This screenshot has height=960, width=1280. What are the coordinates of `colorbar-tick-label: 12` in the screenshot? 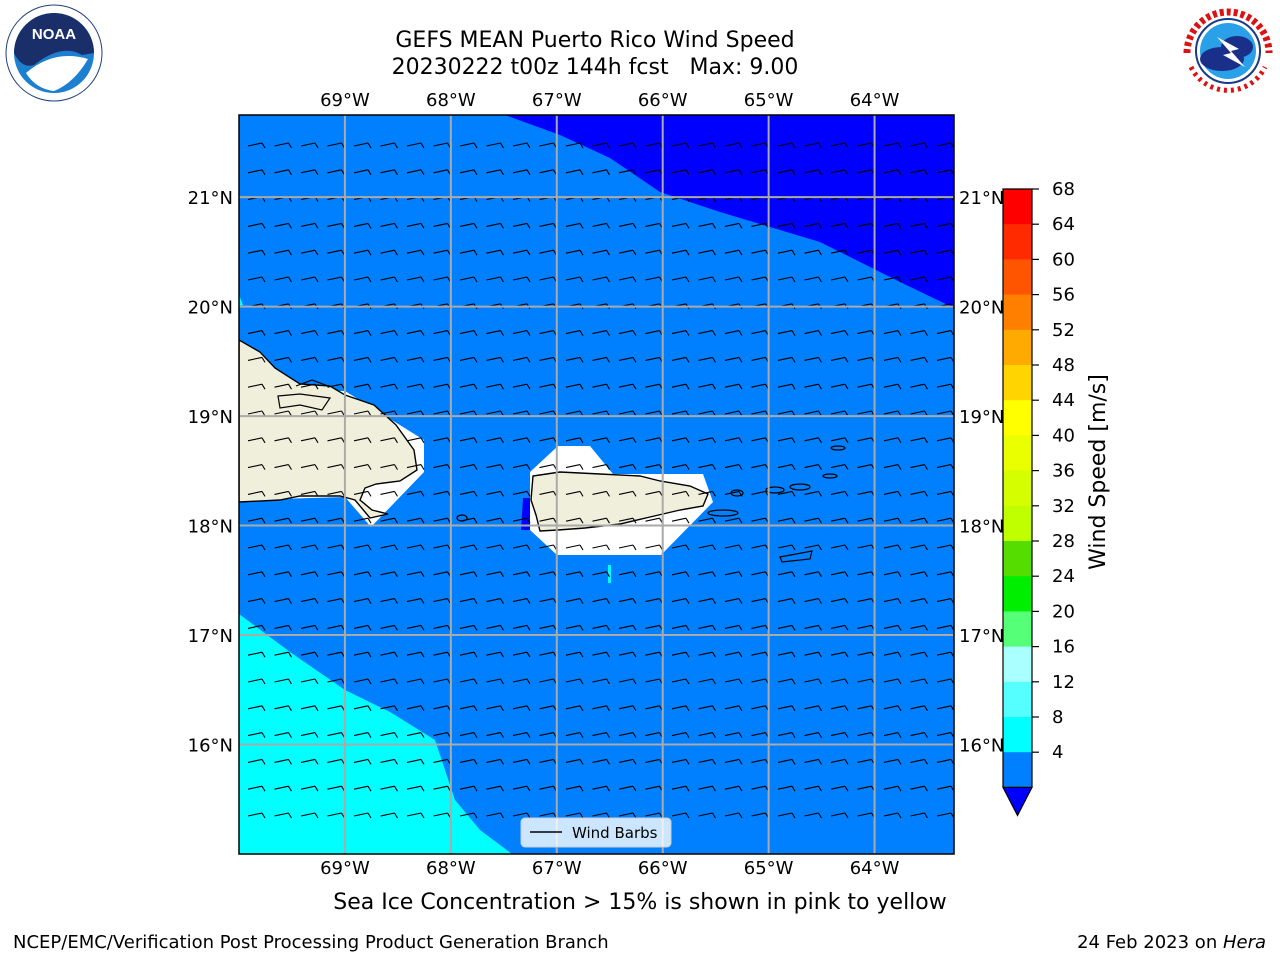 It's located at (1063, 682).